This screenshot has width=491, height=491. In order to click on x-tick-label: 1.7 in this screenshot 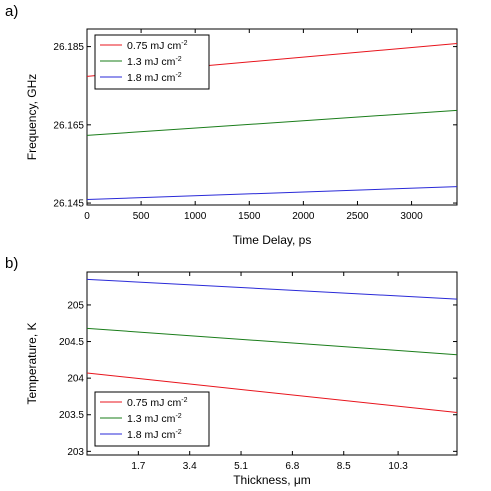, I will do `click(138, 466)`.